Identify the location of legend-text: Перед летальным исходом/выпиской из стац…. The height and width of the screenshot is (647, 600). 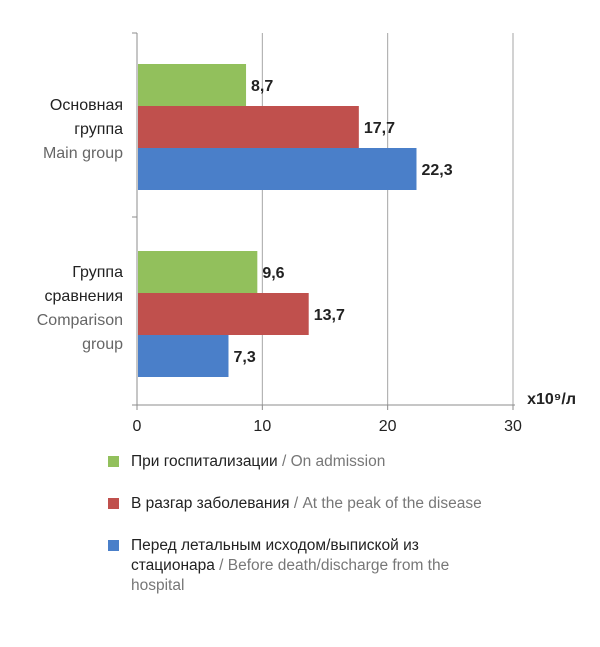
(299, 566).